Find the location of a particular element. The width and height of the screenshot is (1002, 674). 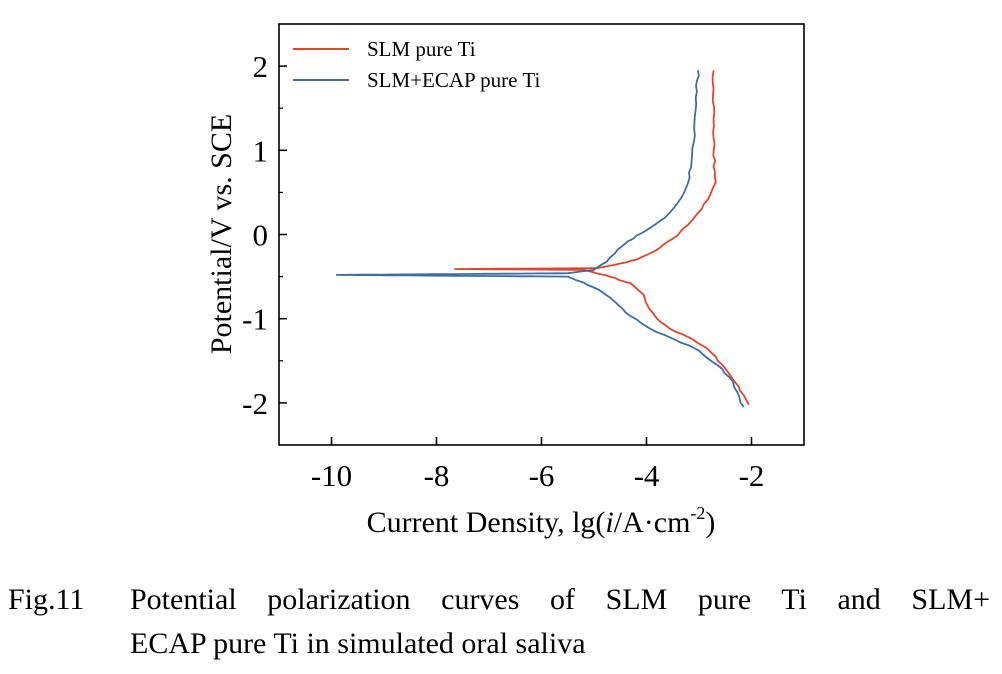

x-tick-label: -6 is located at coordinates (542, 475).